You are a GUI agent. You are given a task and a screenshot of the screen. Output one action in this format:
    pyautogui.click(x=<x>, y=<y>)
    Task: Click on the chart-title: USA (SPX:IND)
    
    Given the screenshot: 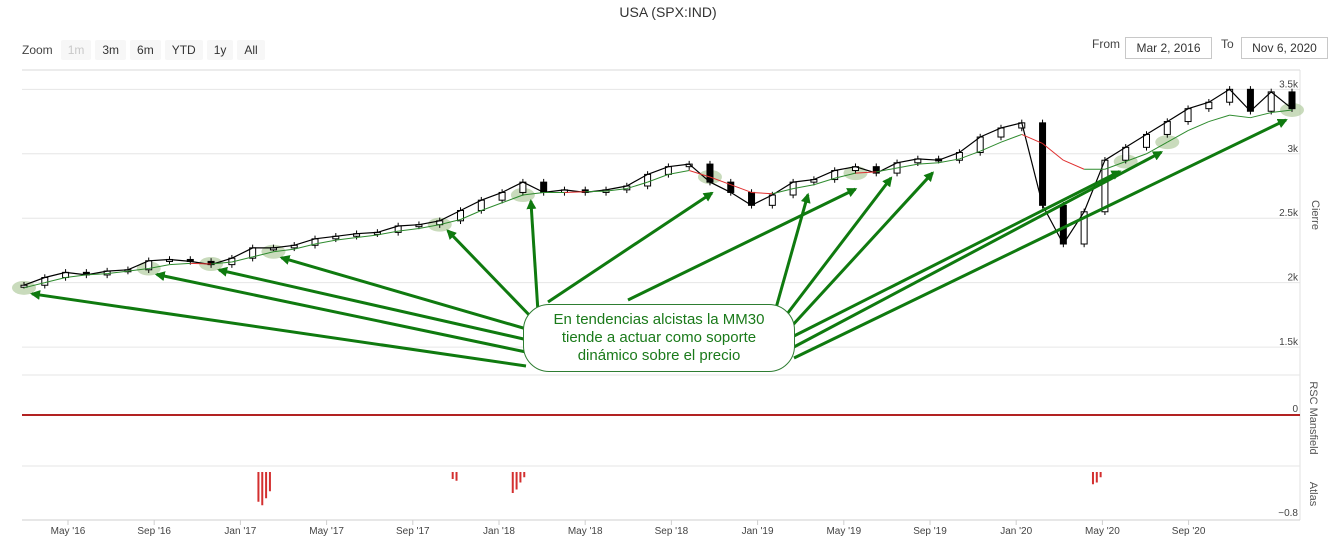 What is the action you would take?
    pyautogui.click(x=668, y=12)
    